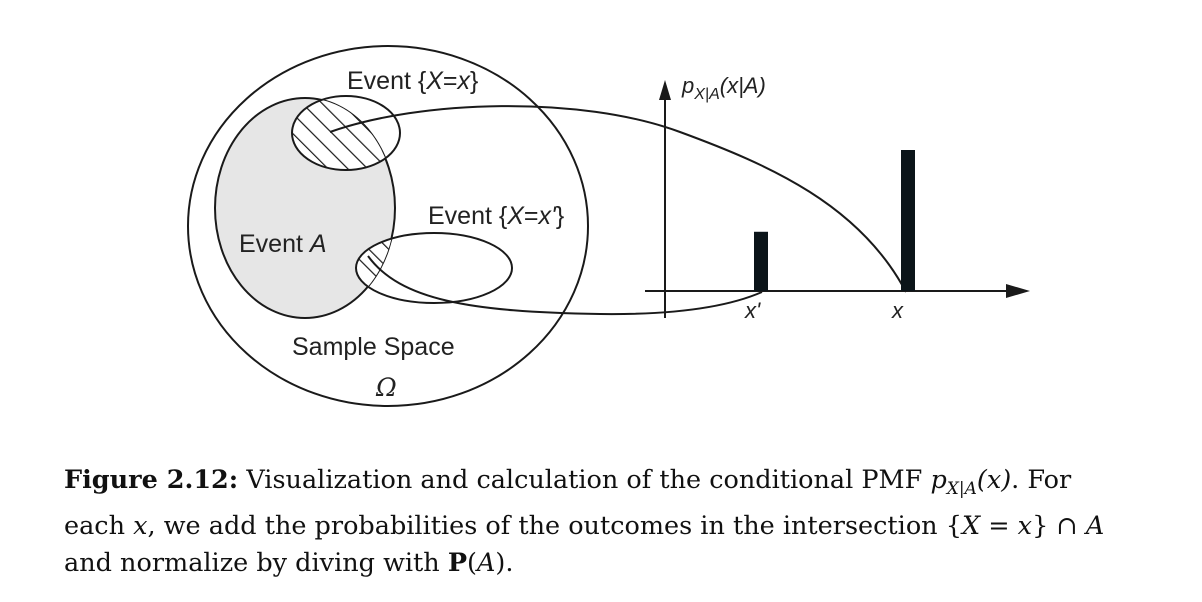 Image resolution: width=1202 pixels, height=602 pixels. What do you see at coordinates (386, 387) in the screenshot?
I see `omega-label: Ω` at bounding box center [386, 387].